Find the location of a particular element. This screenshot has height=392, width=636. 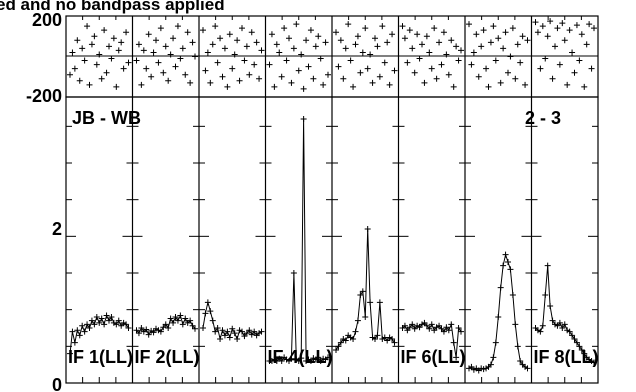

amp-tick-zero: 0 is located at coordinates (57, 383).